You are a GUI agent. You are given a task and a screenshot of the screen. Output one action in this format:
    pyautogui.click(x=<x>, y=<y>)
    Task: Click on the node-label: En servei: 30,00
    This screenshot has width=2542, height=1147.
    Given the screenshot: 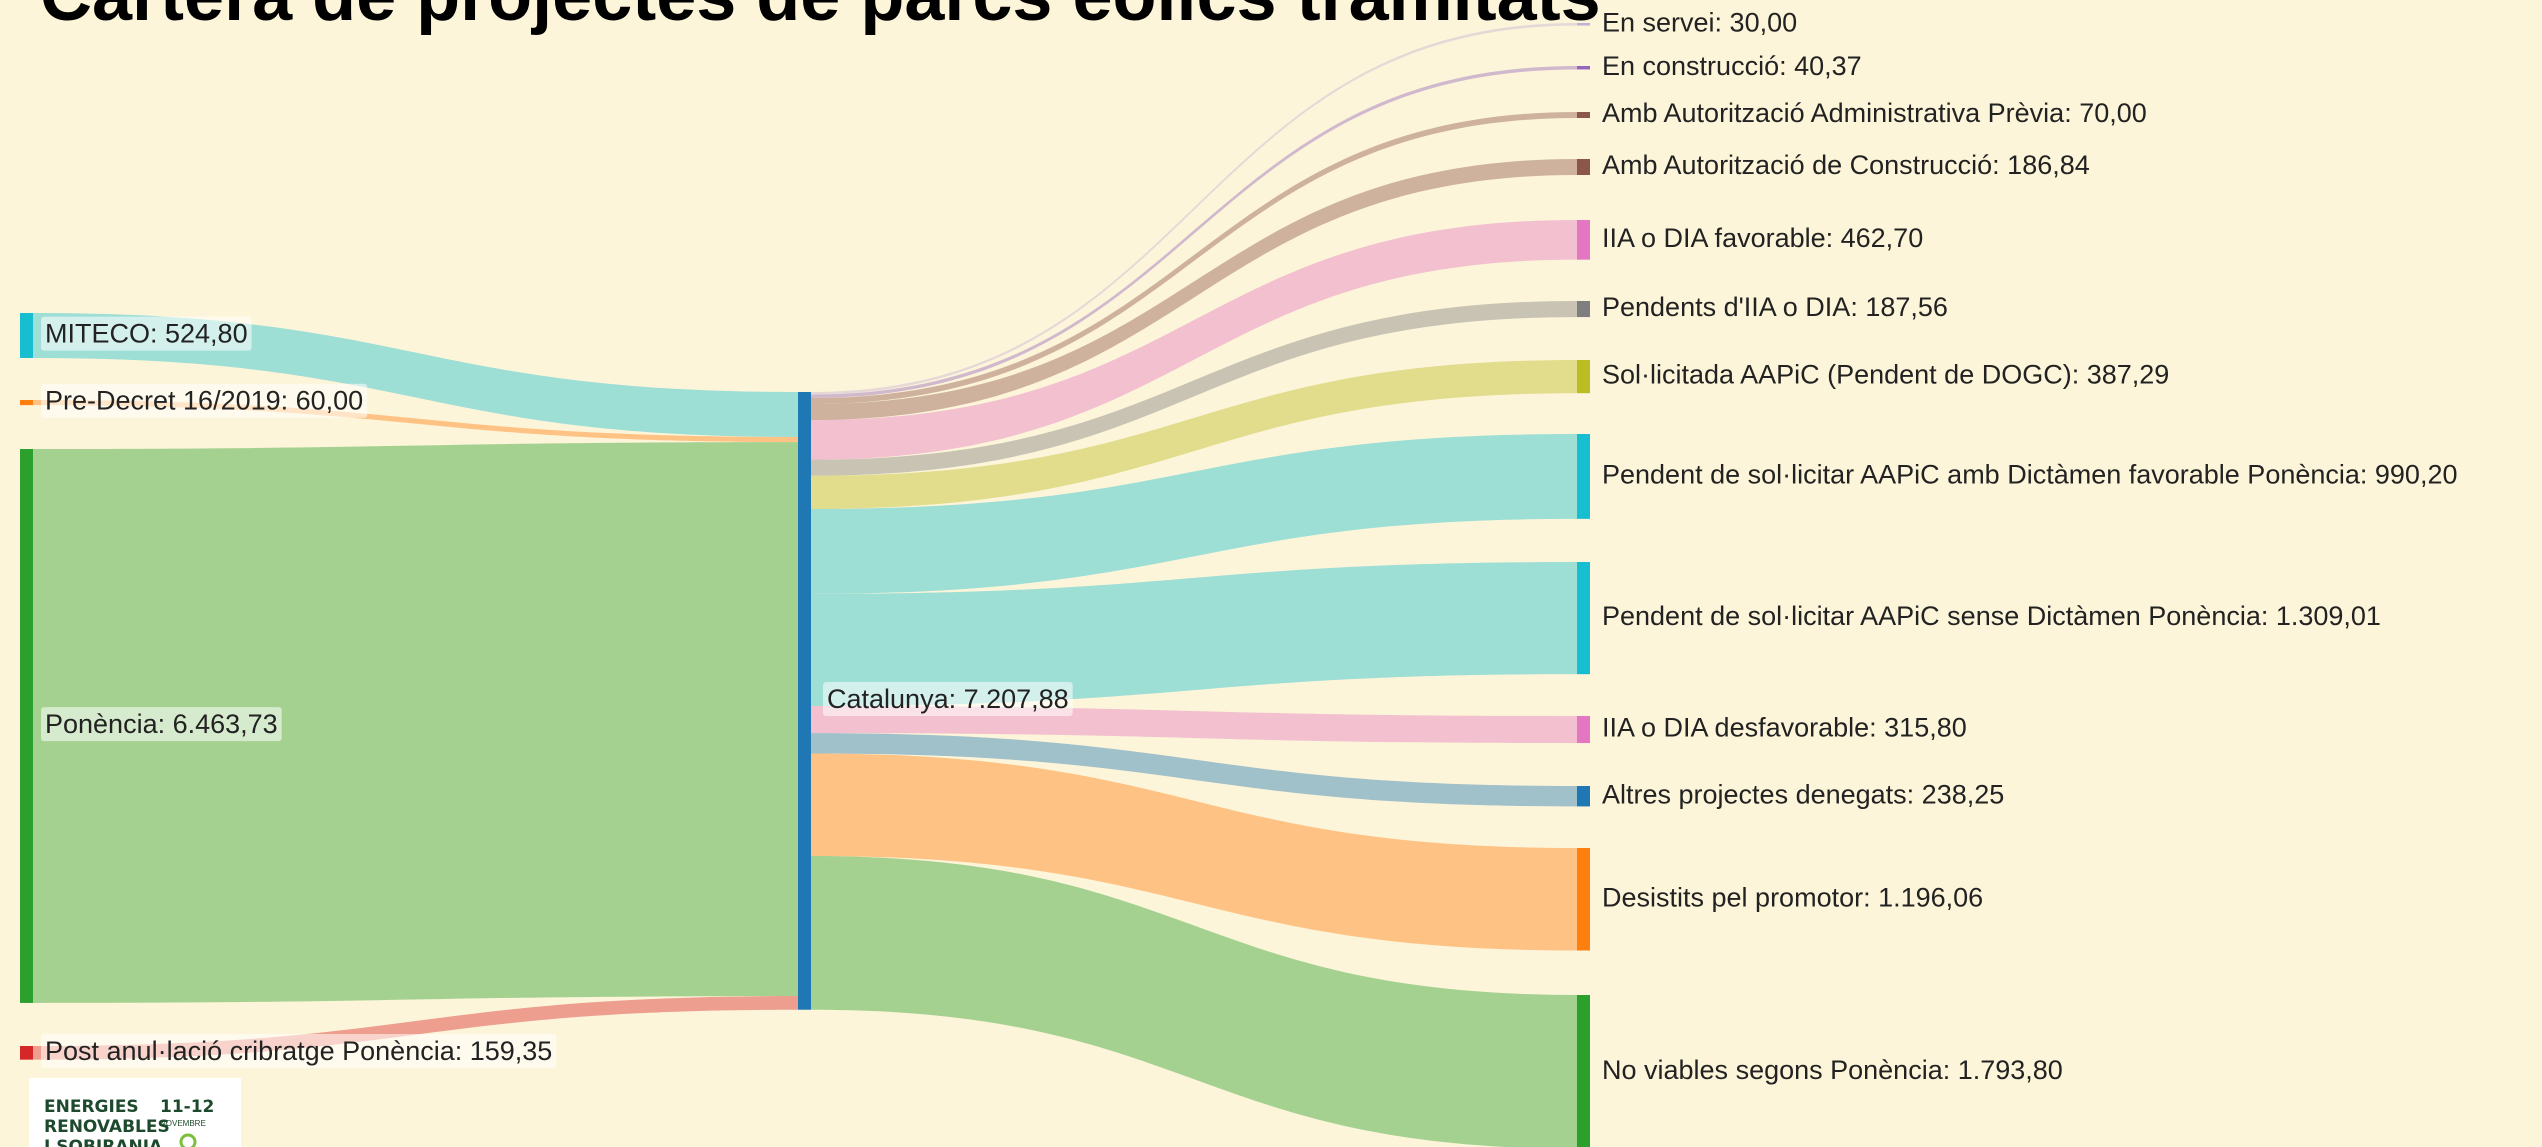 What is the action you would take?
    pyautogui.click(x=1699, y=22)
    